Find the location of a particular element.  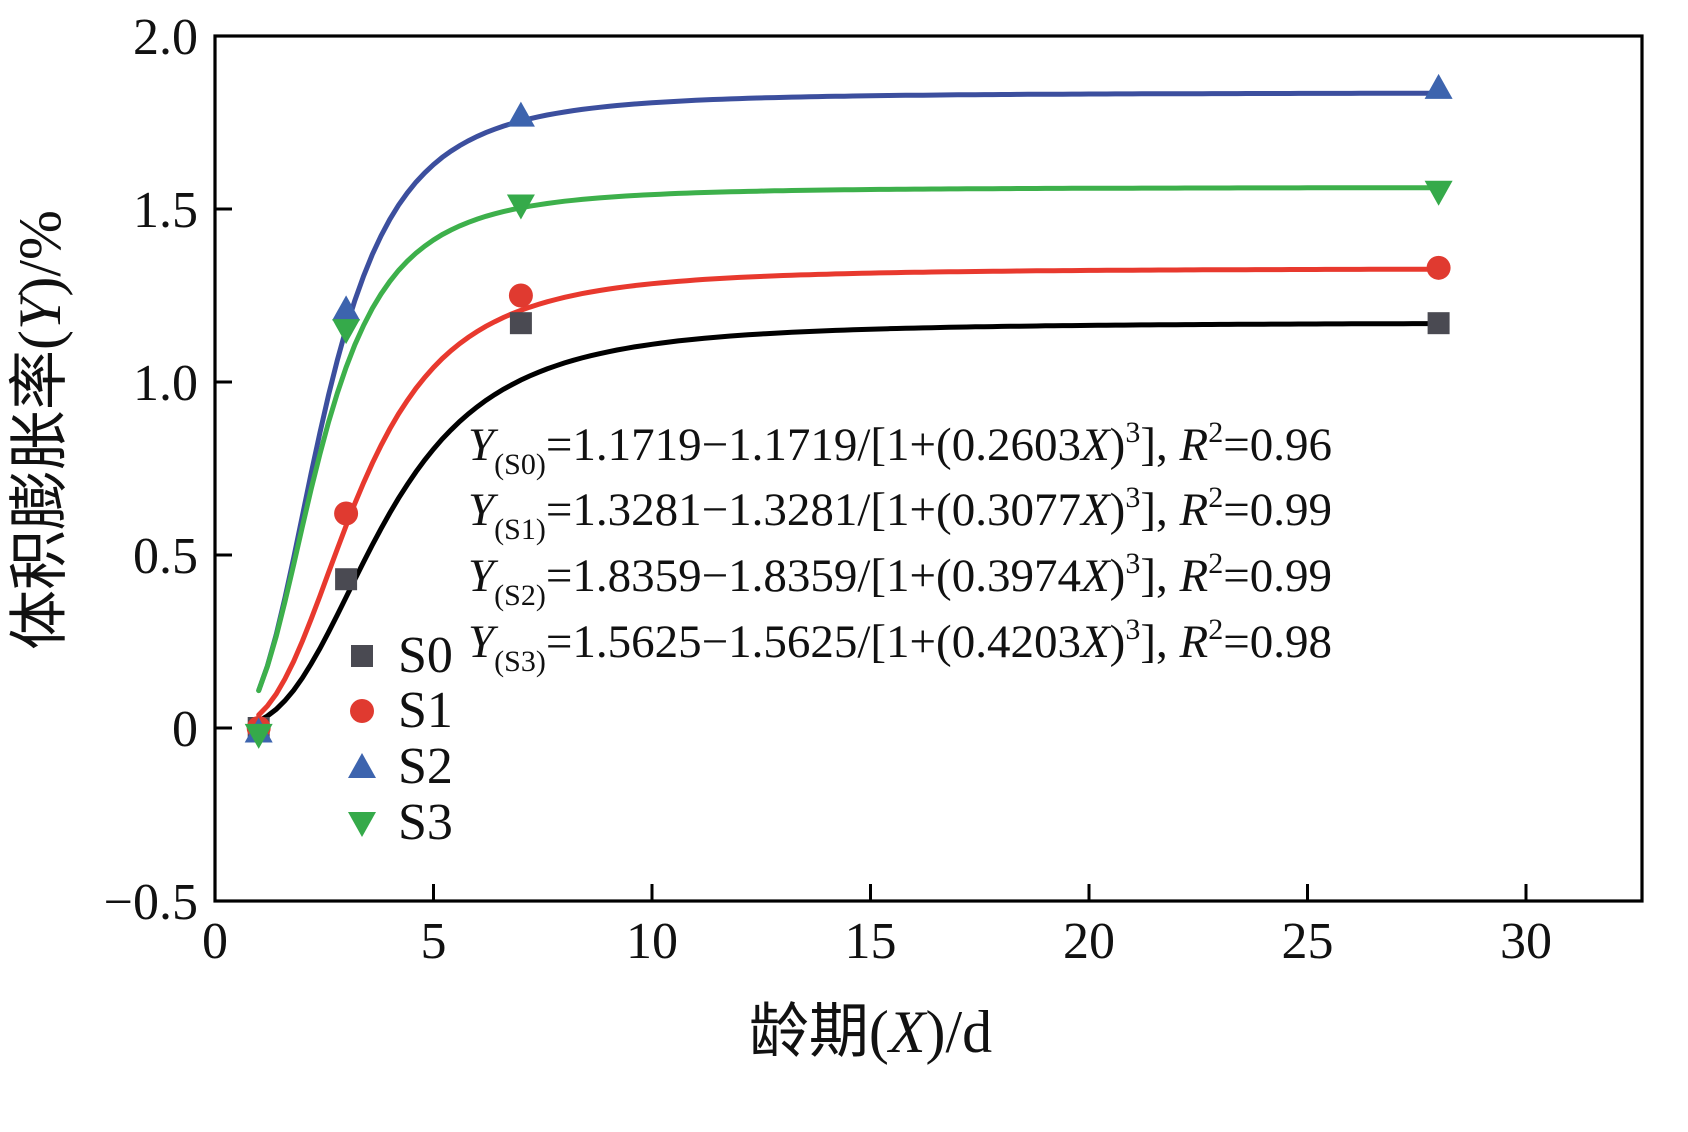

y-axis-tick-label: 0.5 is located at coordinates (165, 556).